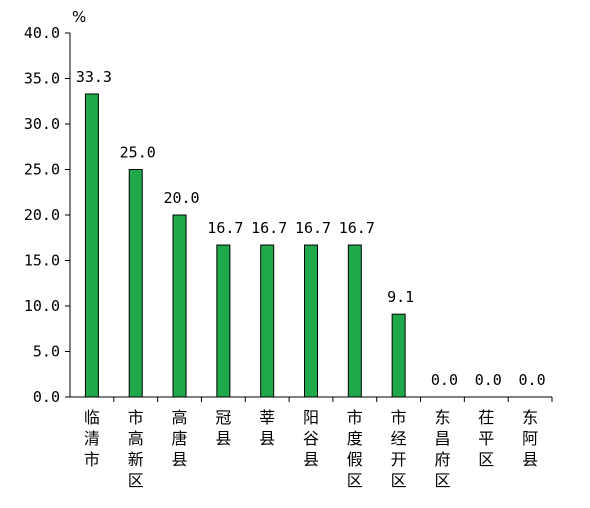  What do you see at coordinates (400, 297) in the screenshot?
I see `value-label: 9.1` at bounding box center [400, 297].